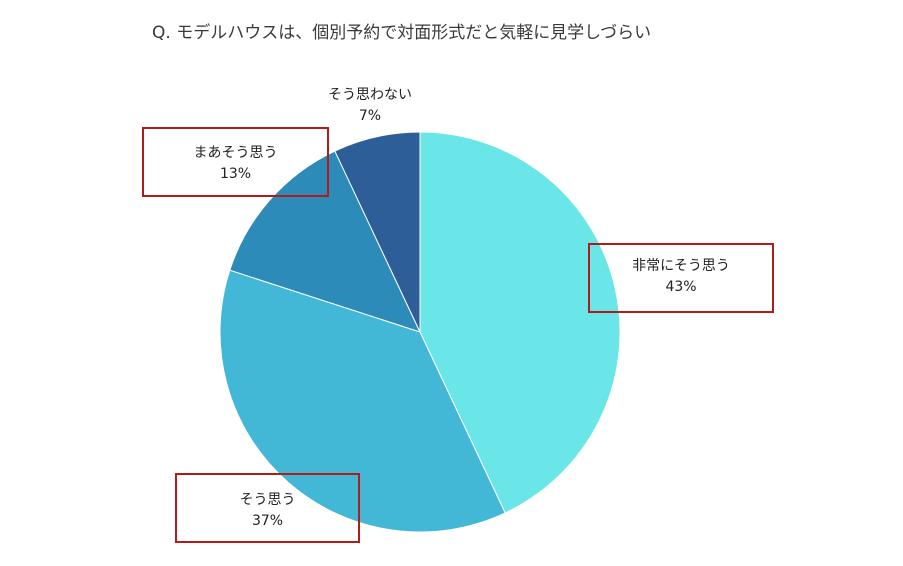  Describe the element at coordinates (402, 33) in the screenshot. I see `chart-title: Q. モデルハウスは、個別予約で対面形式だと気軽に見学しづらい` at that location.